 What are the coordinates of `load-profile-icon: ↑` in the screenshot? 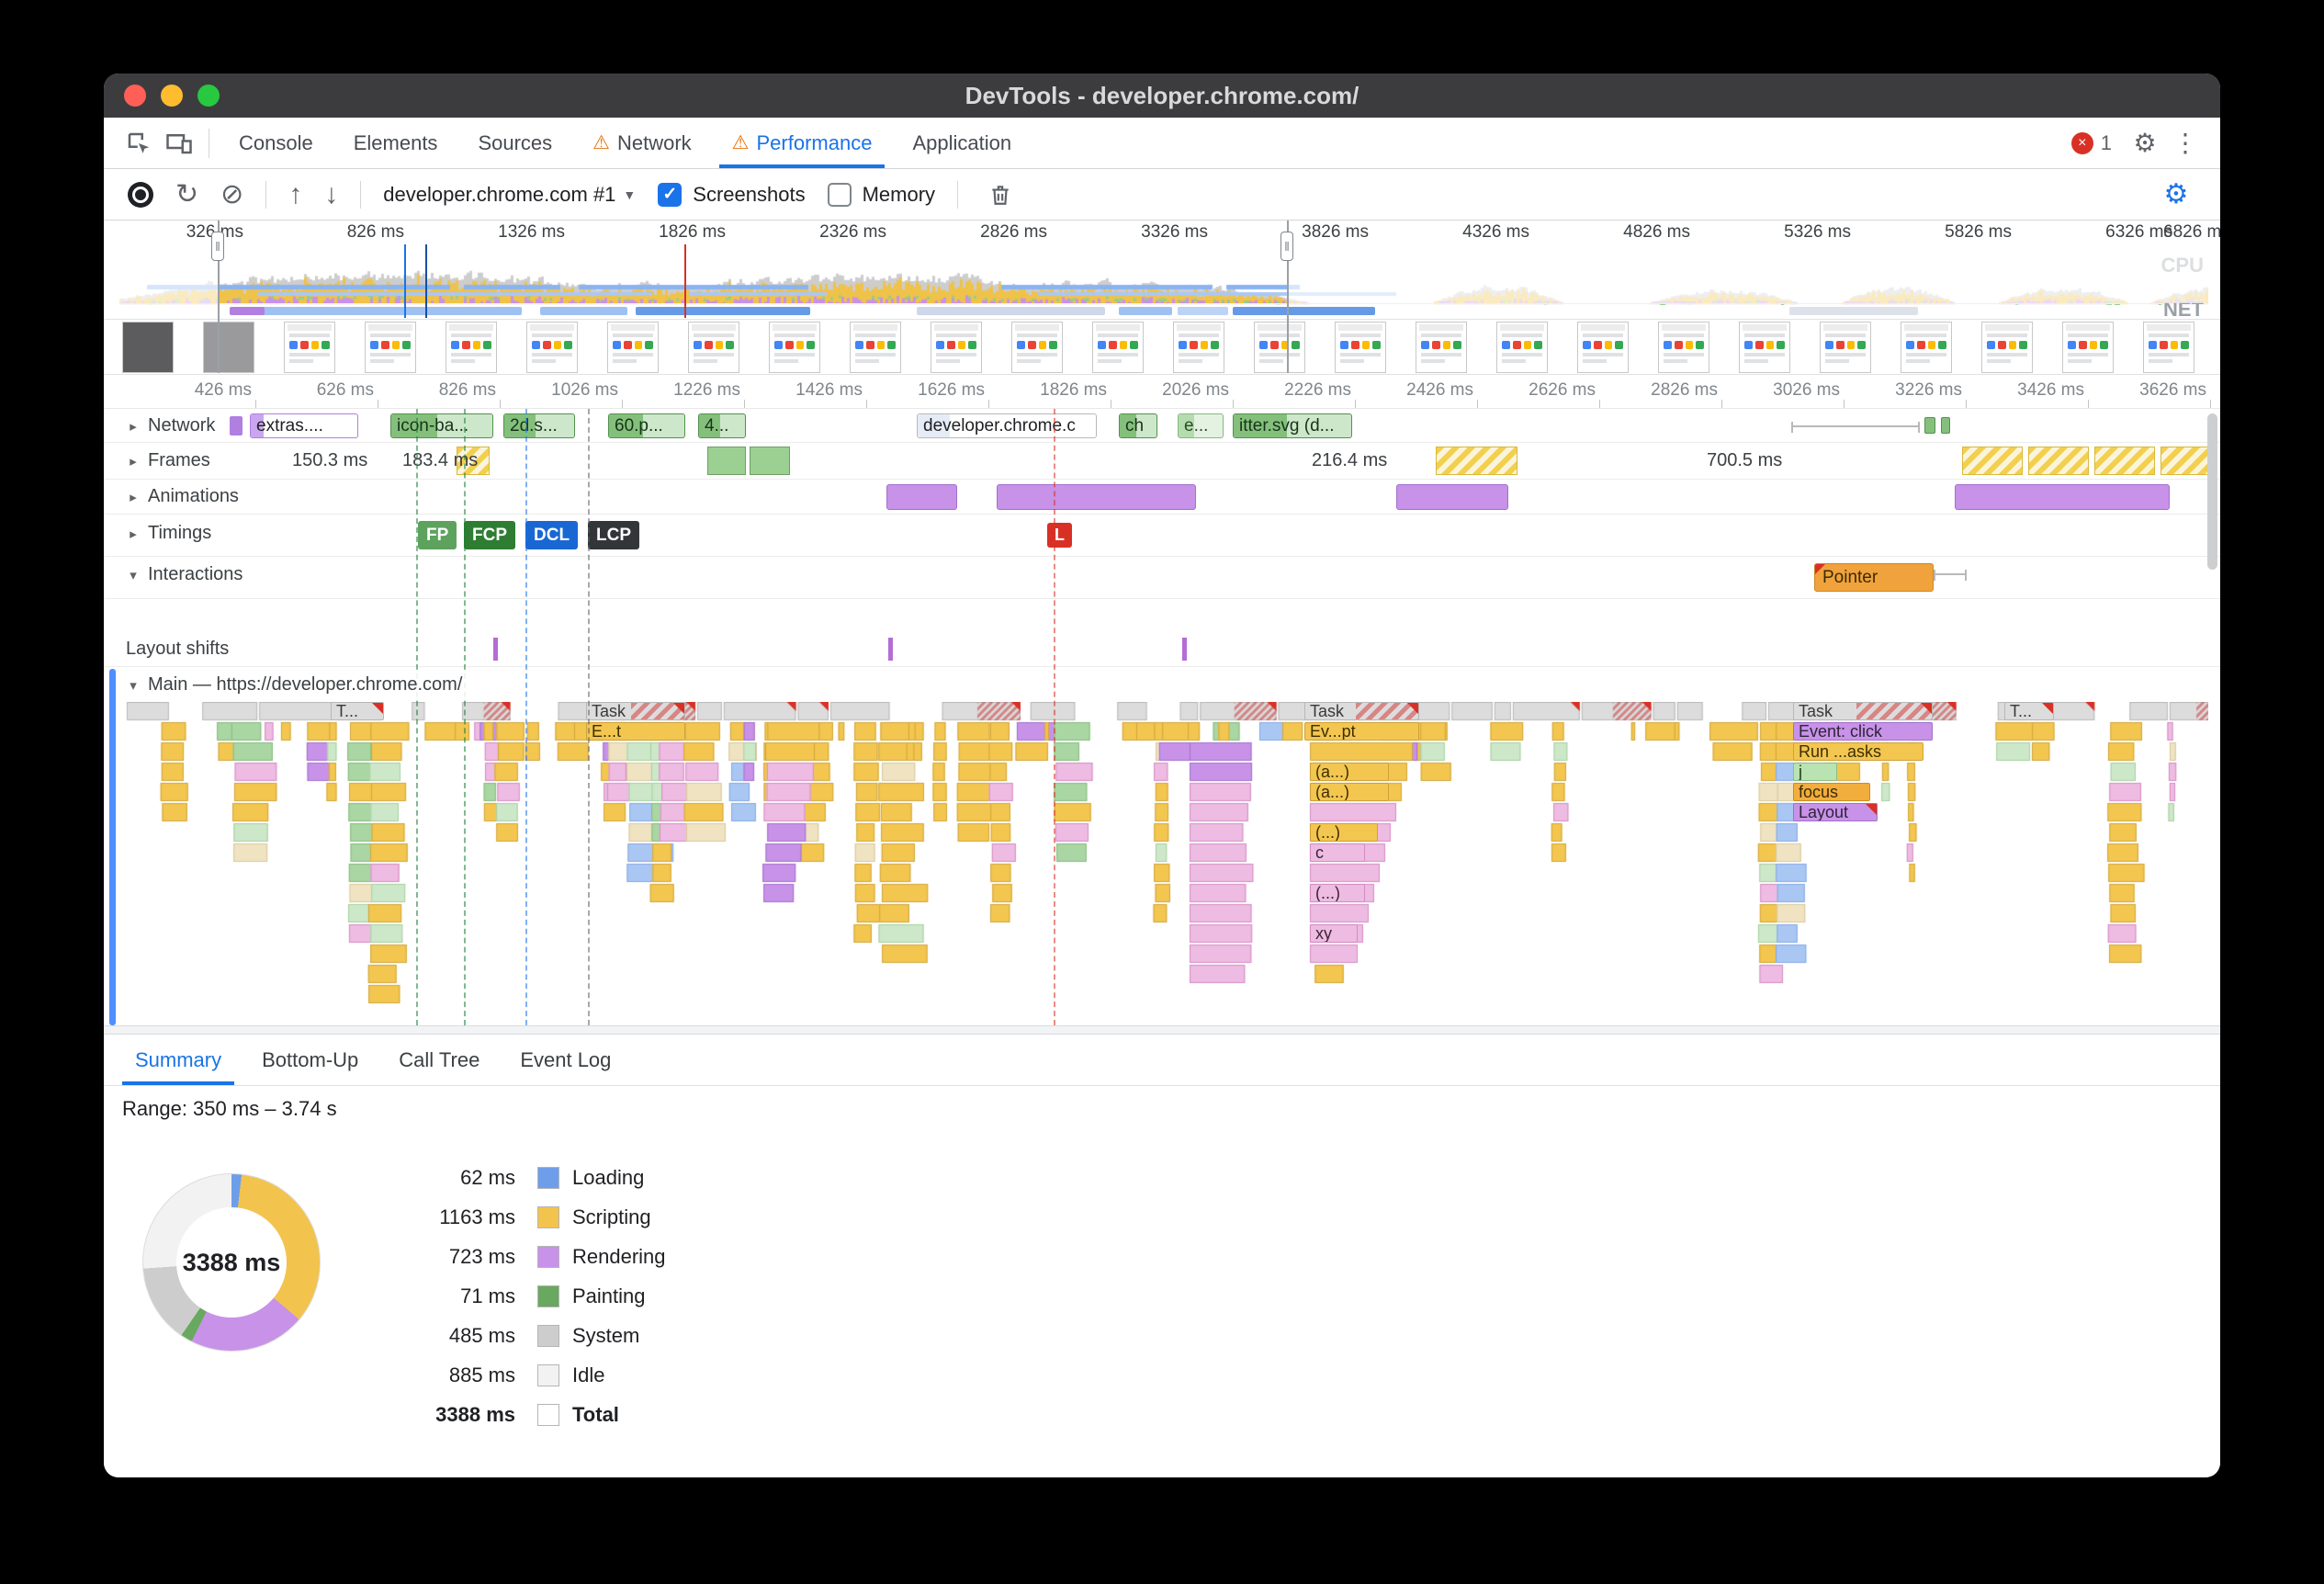 It's located at (295, 194).